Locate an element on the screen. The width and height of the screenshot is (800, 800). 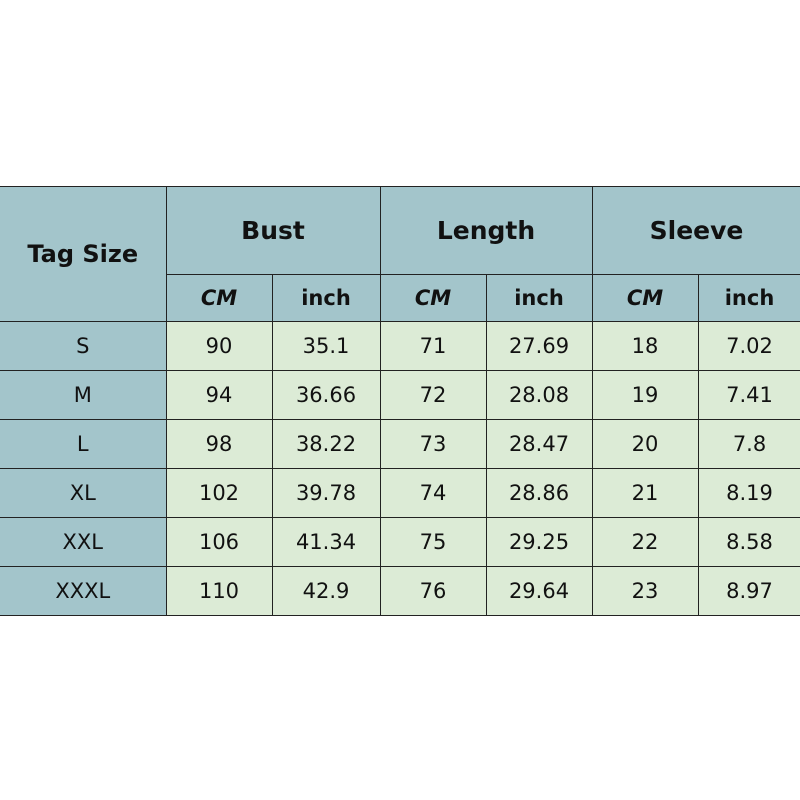
unit-row: CM inch CM inch CM inch is located at coordinates (400, 298).